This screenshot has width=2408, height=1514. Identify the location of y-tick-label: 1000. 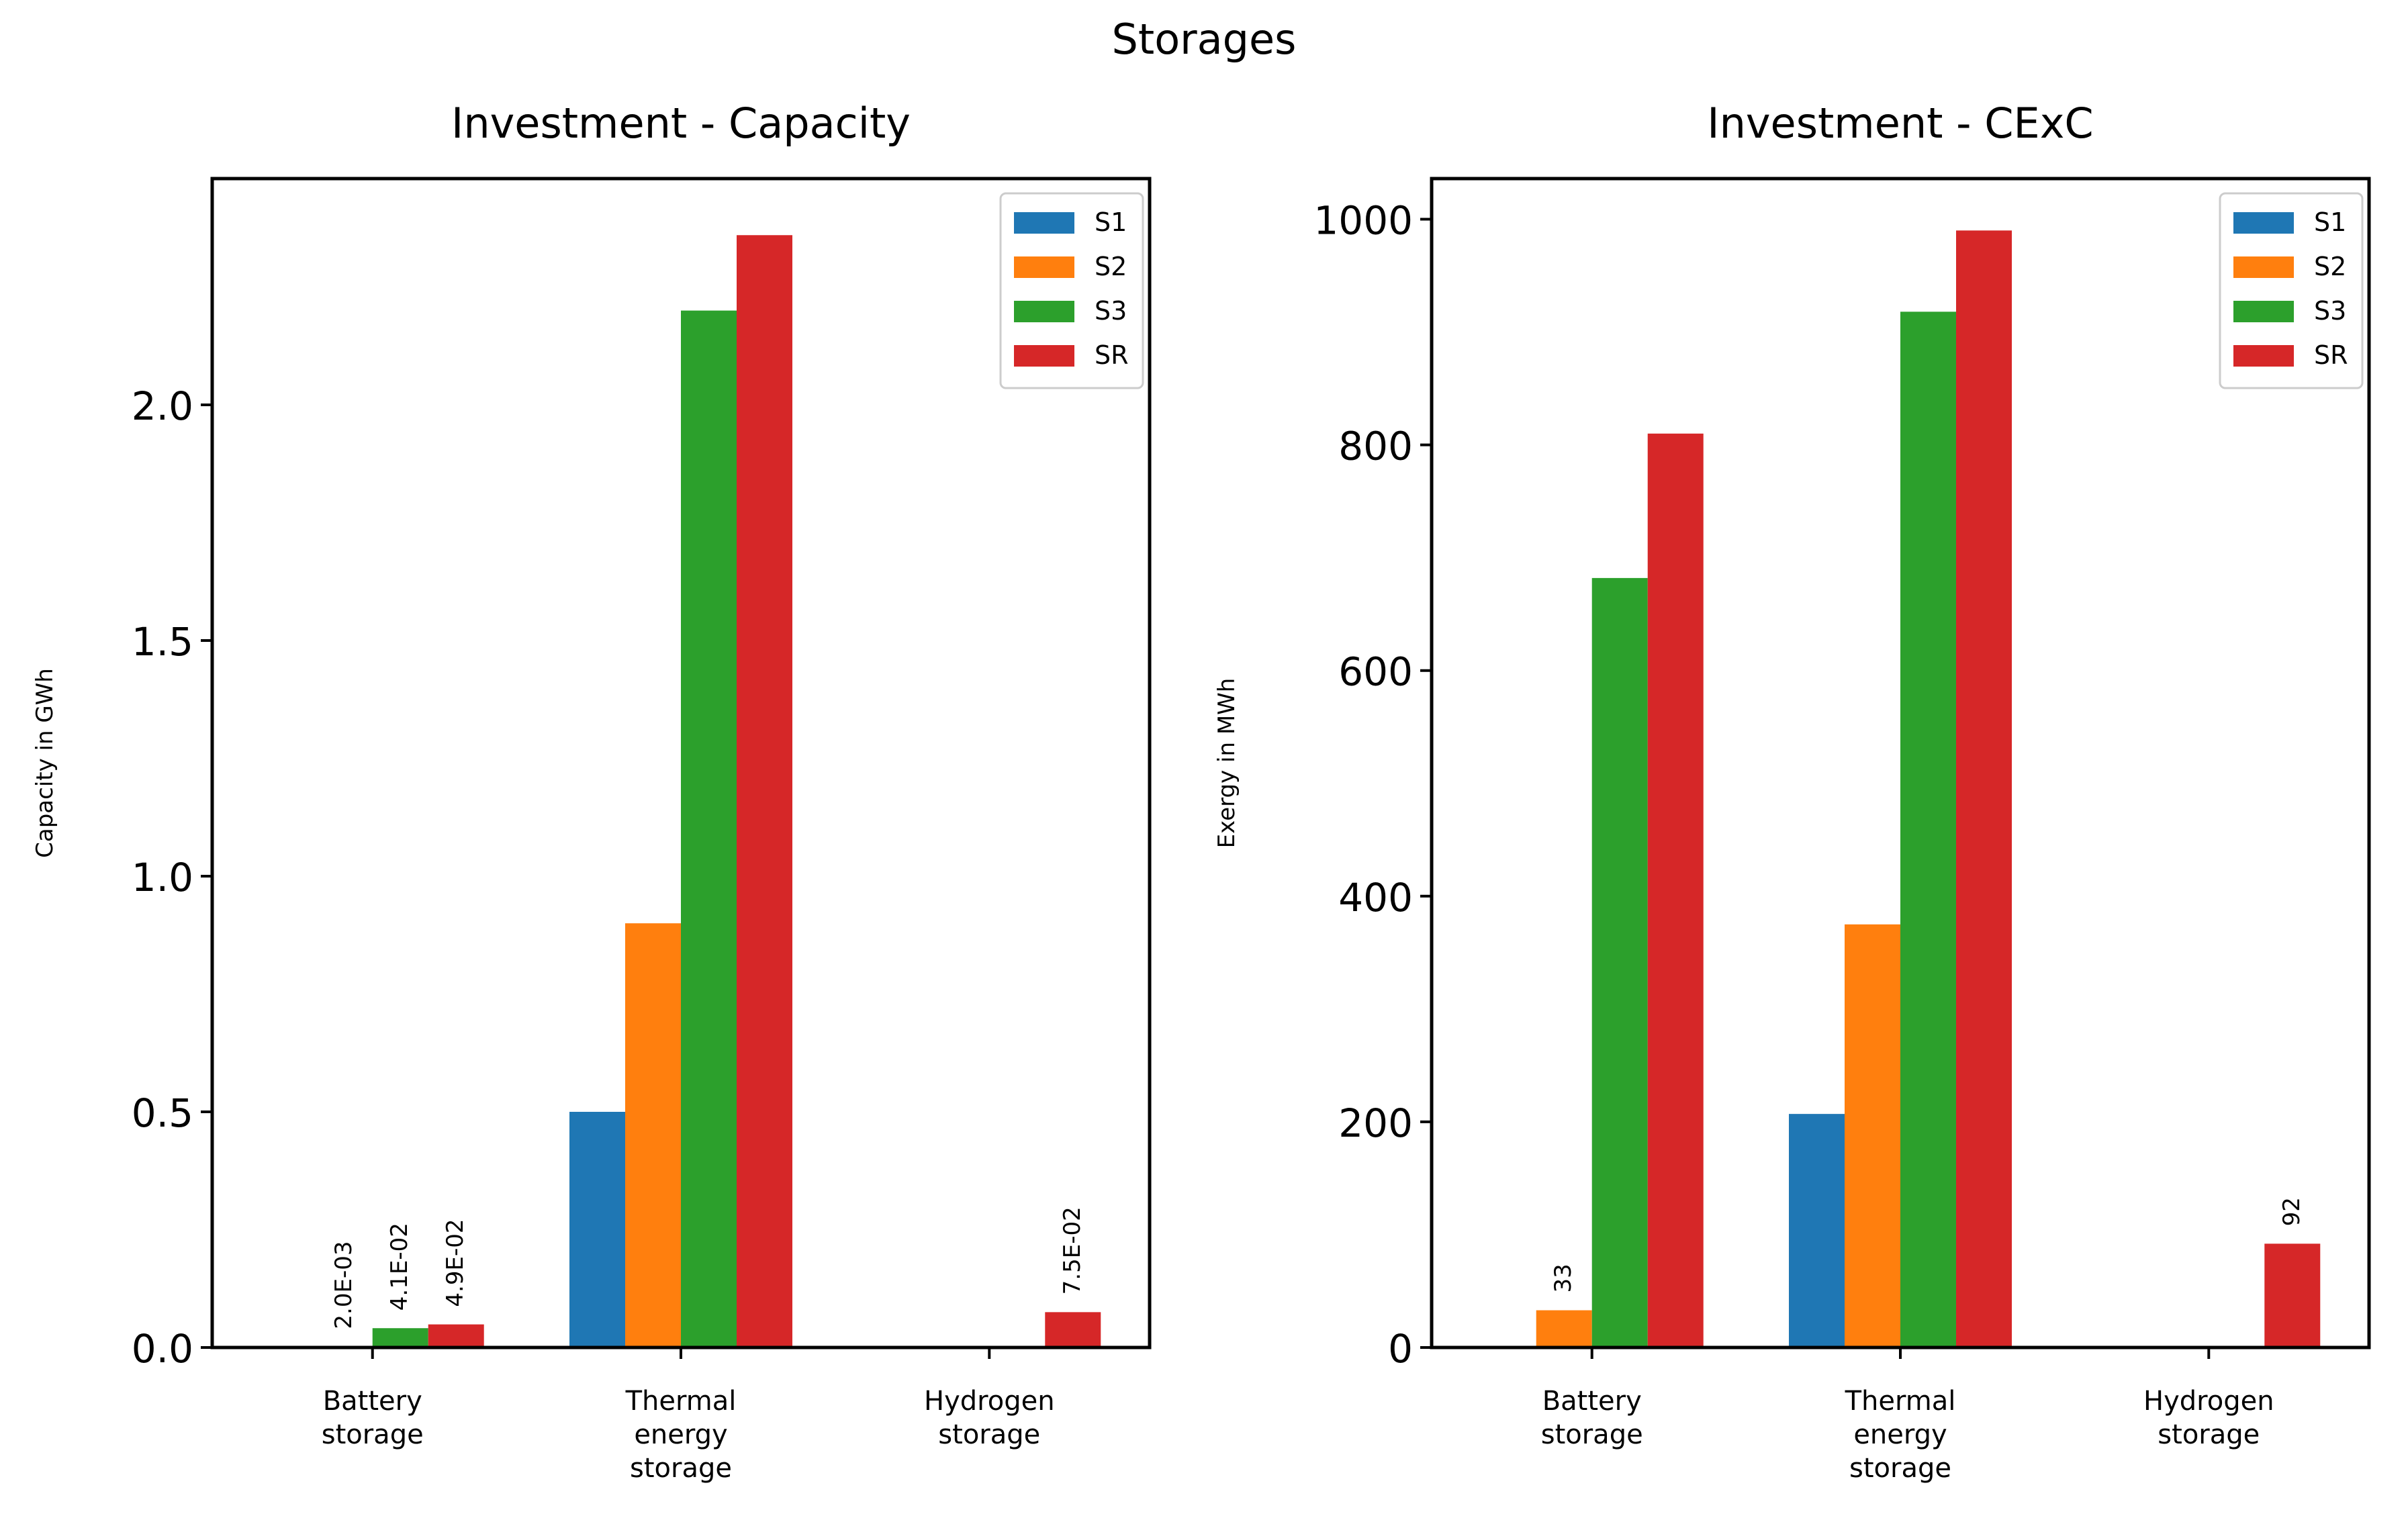
(1363, 220).